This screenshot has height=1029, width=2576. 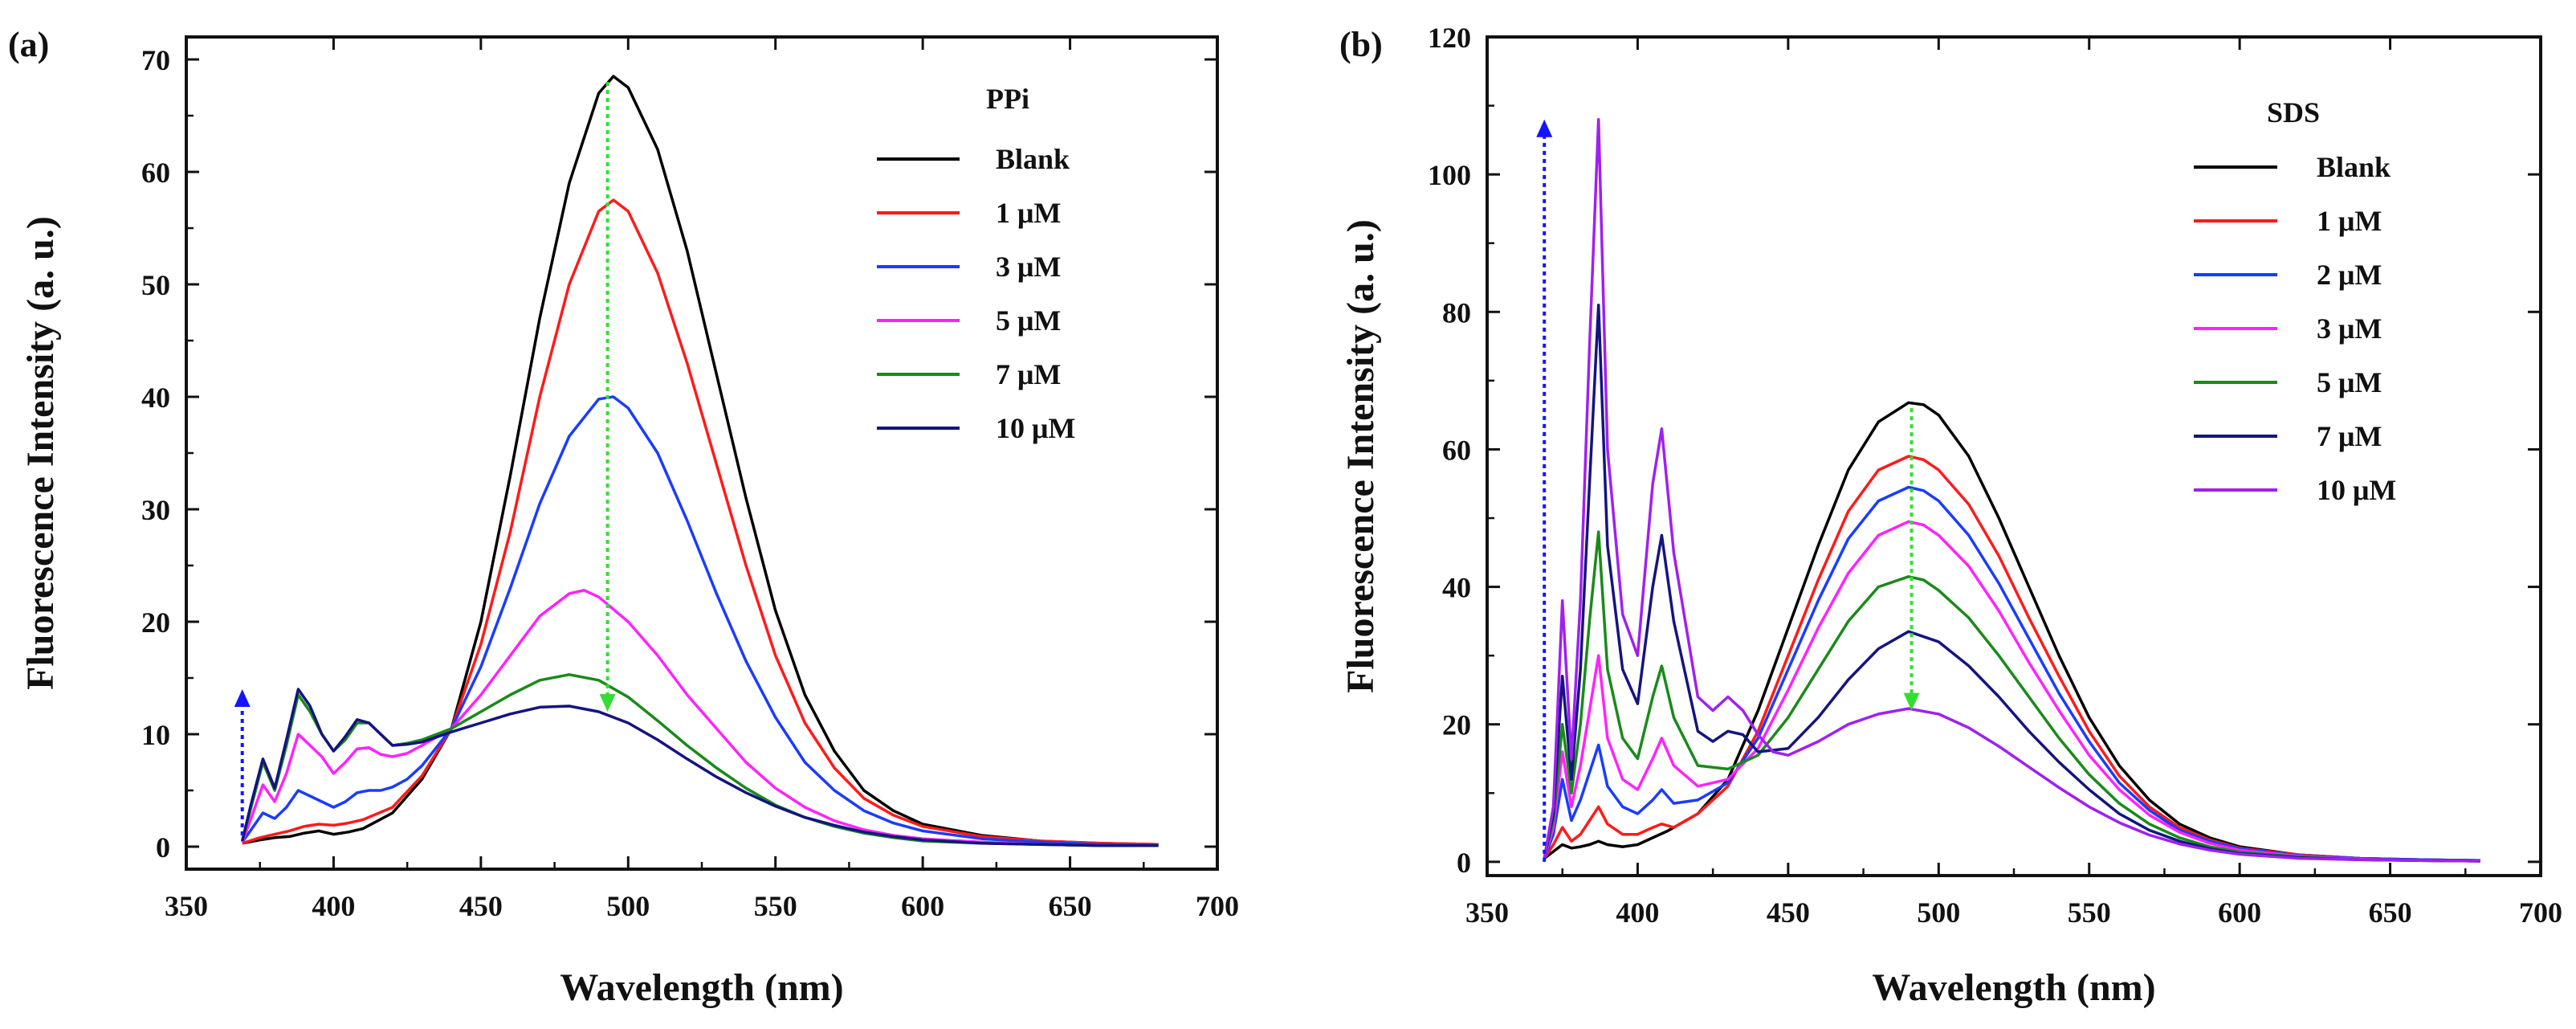 I want to click on legend-label-2: 3 μM, so click(x=1028, y=267).